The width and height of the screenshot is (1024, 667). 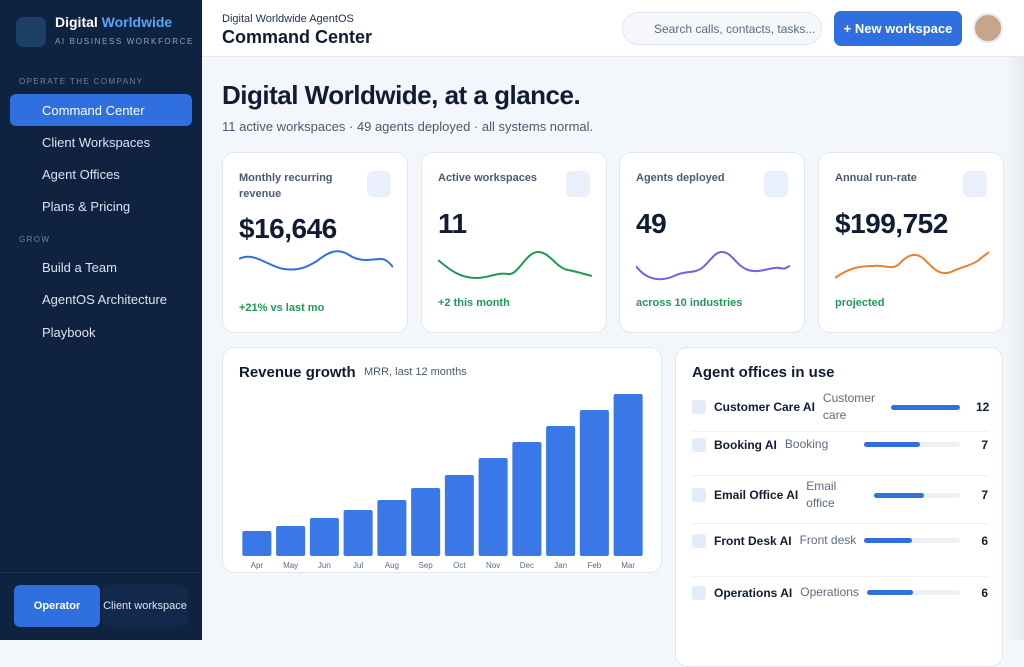 What do you see at coordinates (860, 303) in the screenshot?
I see `kpi-note: projected` at bounding box center [860, 303].